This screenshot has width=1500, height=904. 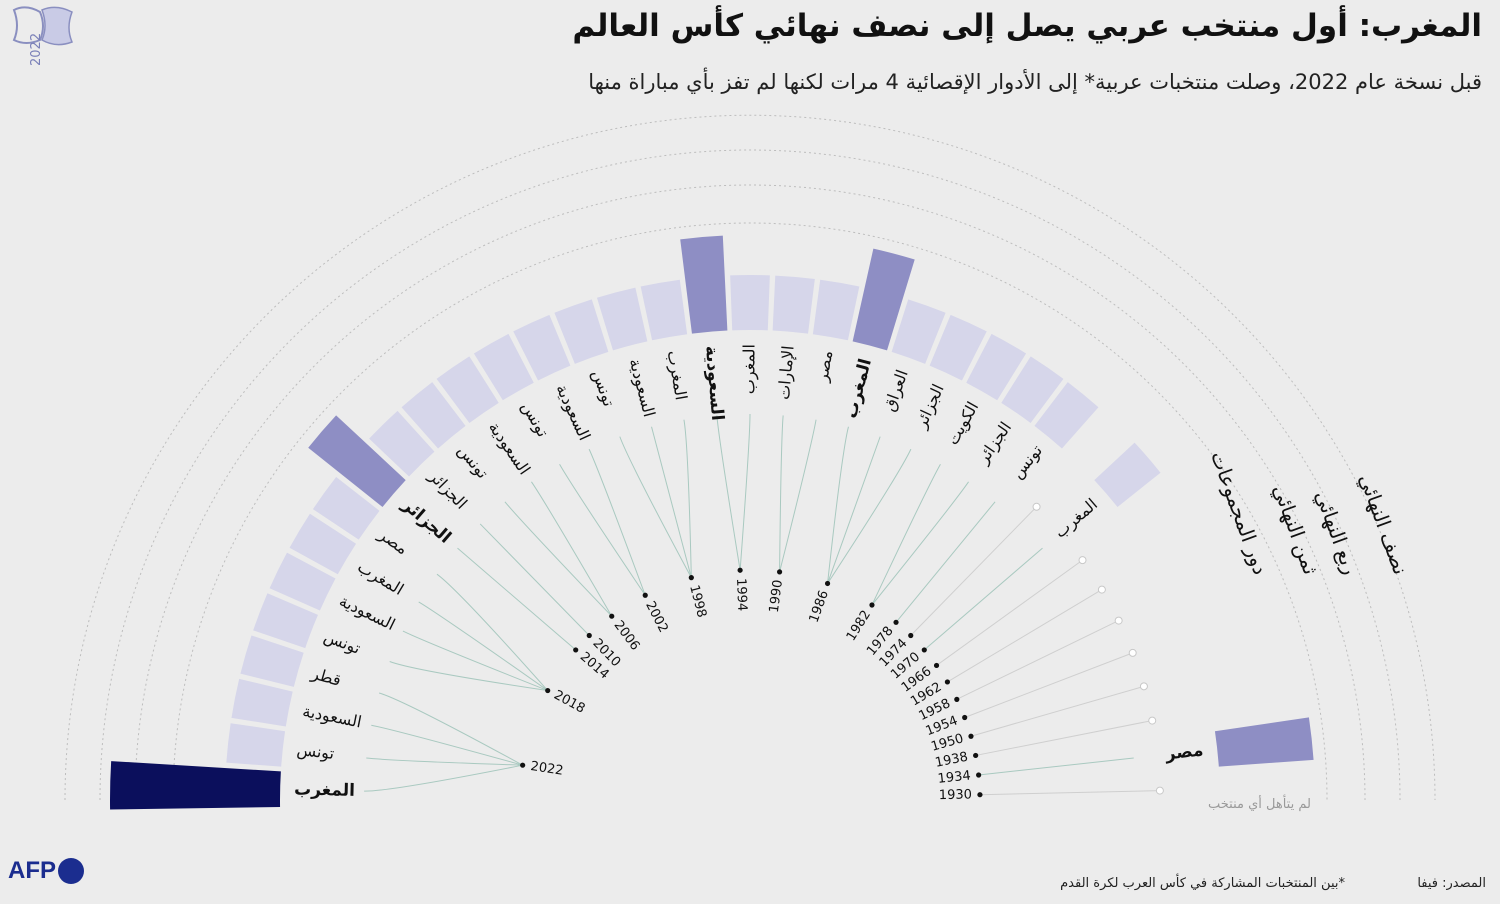 I want to click on afp-logo: AFP, so click(x=46, y=871).